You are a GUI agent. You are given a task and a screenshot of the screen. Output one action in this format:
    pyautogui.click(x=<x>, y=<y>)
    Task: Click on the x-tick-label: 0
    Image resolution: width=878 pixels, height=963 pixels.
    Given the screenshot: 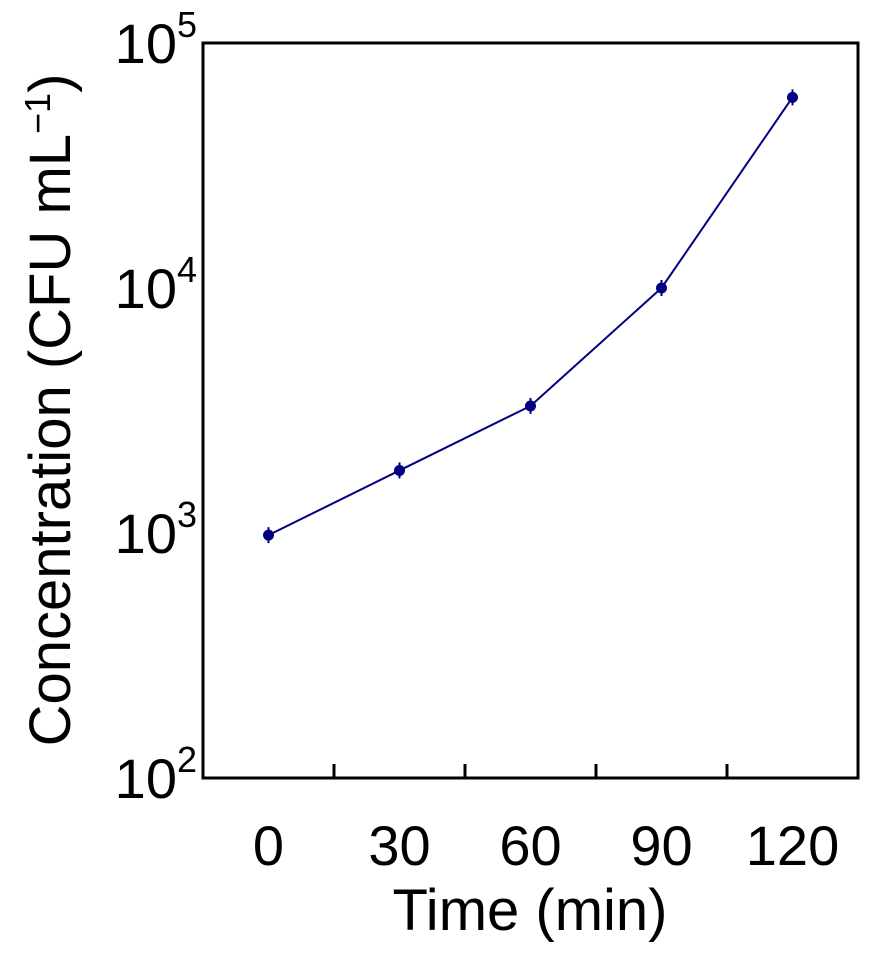 What is the action you would take?
    pyautogui.click(x=268, y=845)
    